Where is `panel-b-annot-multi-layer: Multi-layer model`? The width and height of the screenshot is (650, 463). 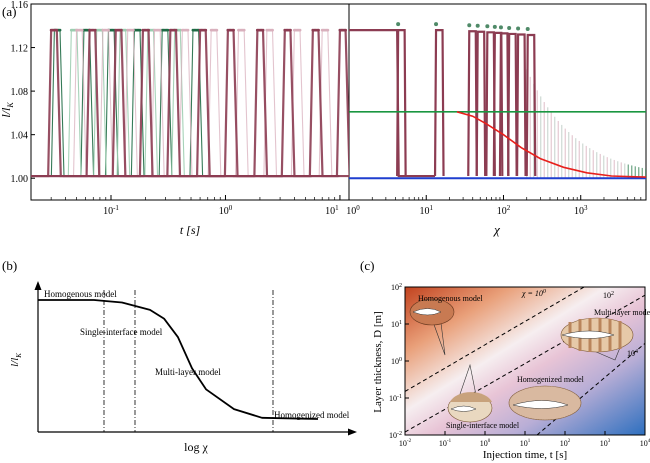
panel-b-annot-multi-layer: Multi-layer model is located at coordinates (188, 372).